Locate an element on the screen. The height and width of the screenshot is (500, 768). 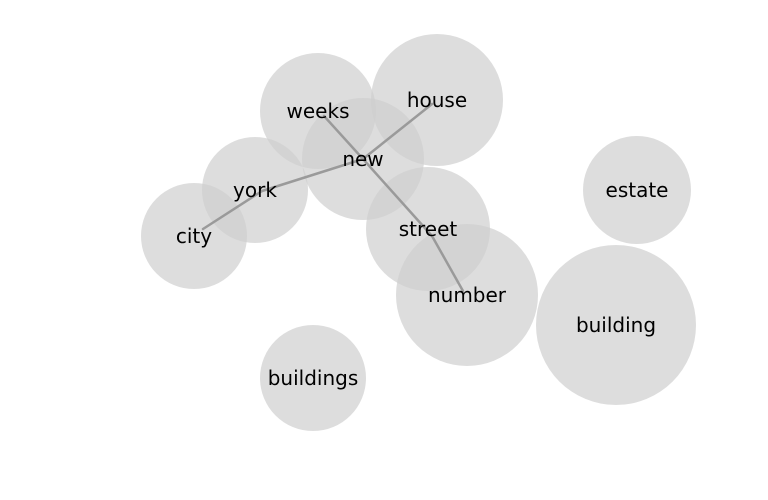
node-label-estate: estate is located at coordinates (637, 190).